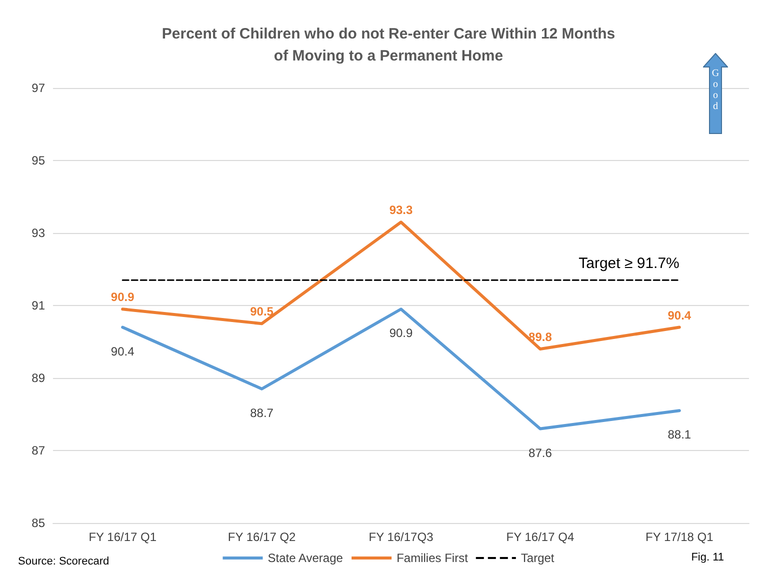 The image size is (777, 581). Describe the element at coordinates (39, 523) in the screenshot. I see `y-tick-label: 85` at that location.